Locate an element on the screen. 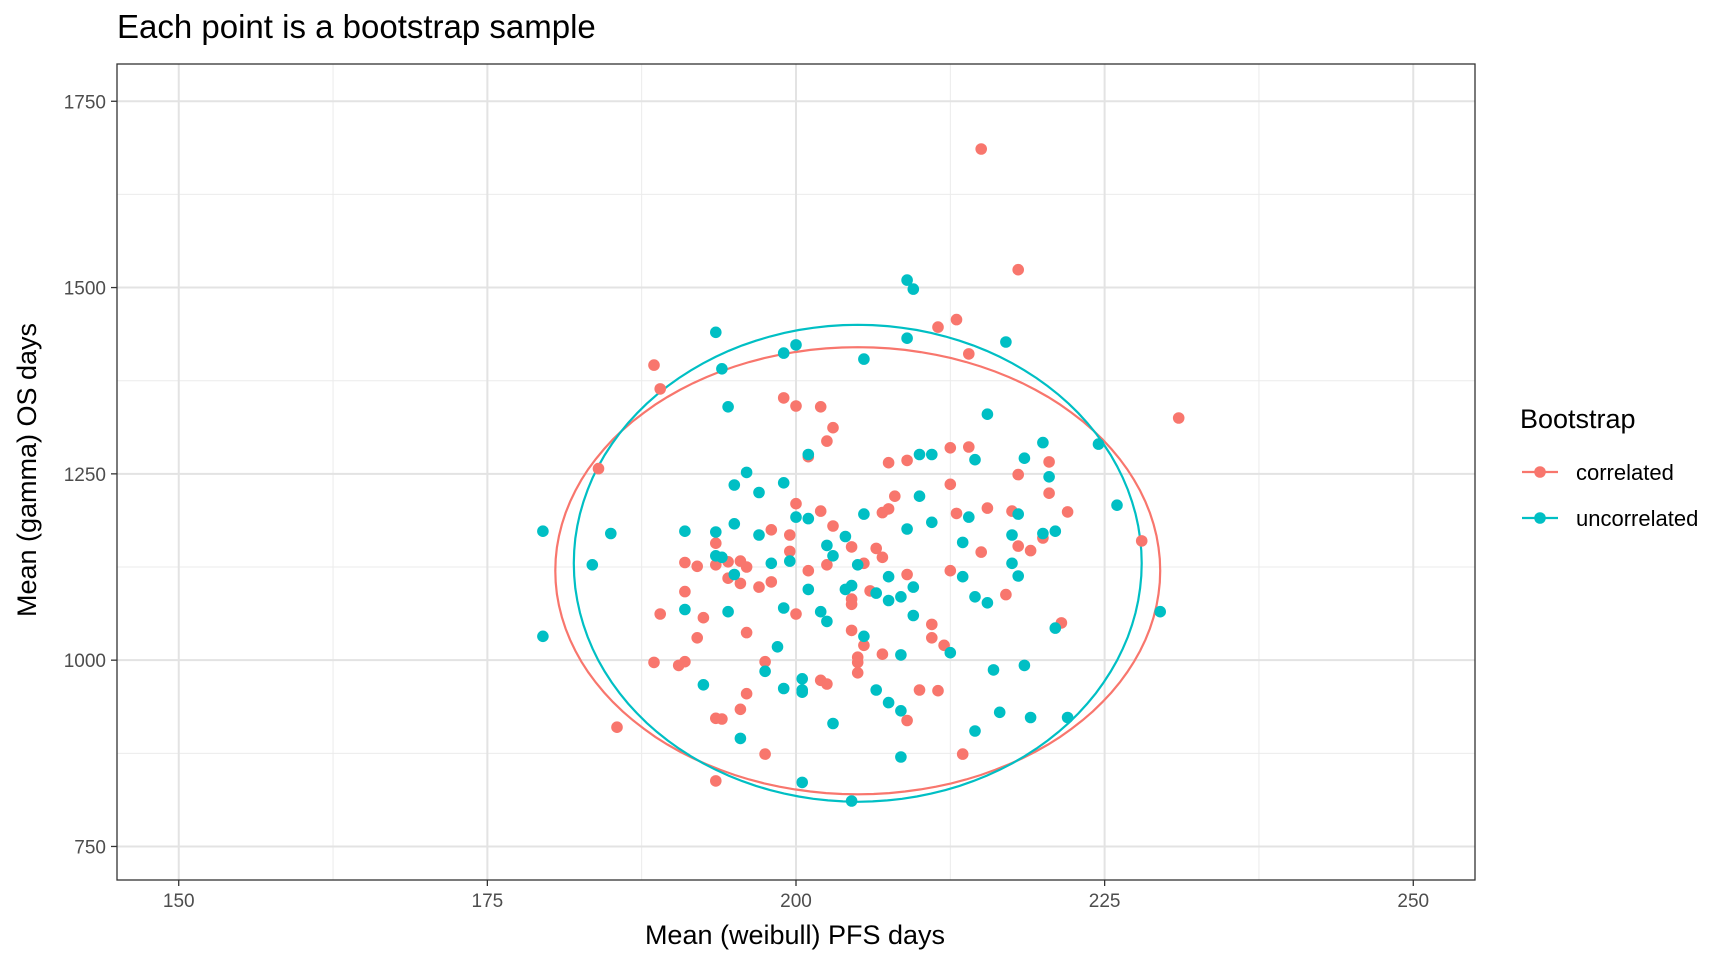 The height and width of the screenshot is (960, 1728). legend: Bootstrap correlated uncorrelated is located at coordinates (1609, 467).